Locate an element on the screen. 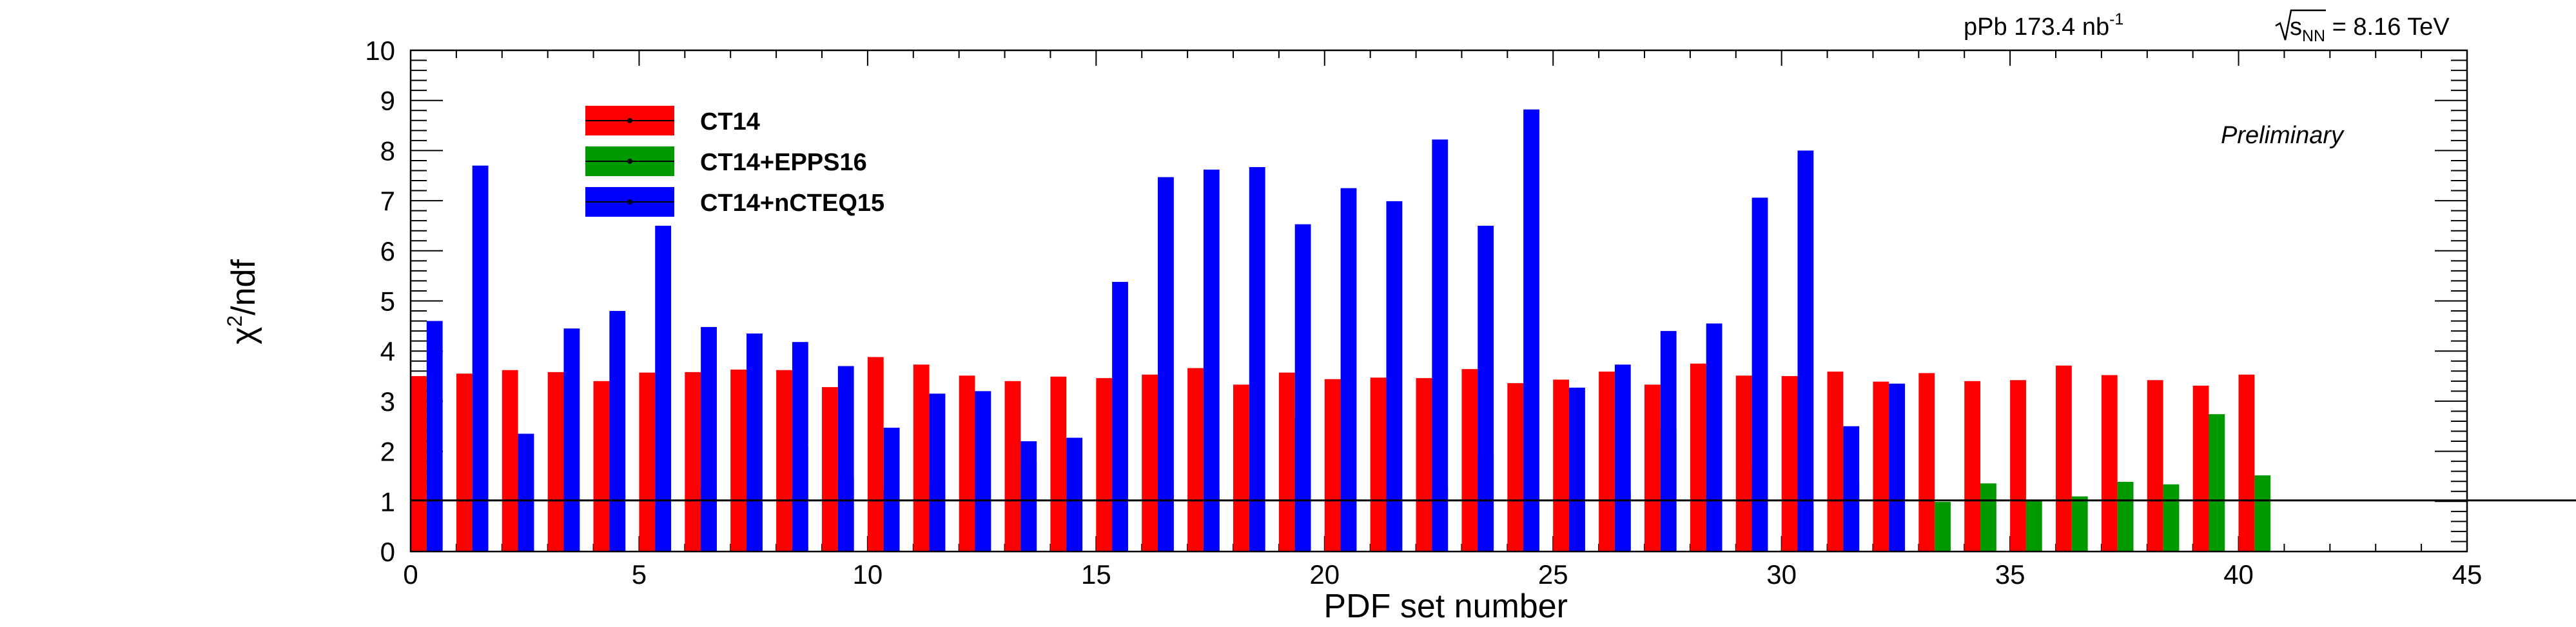  y-tick-label: 3 is located at coordinates (387, 401).